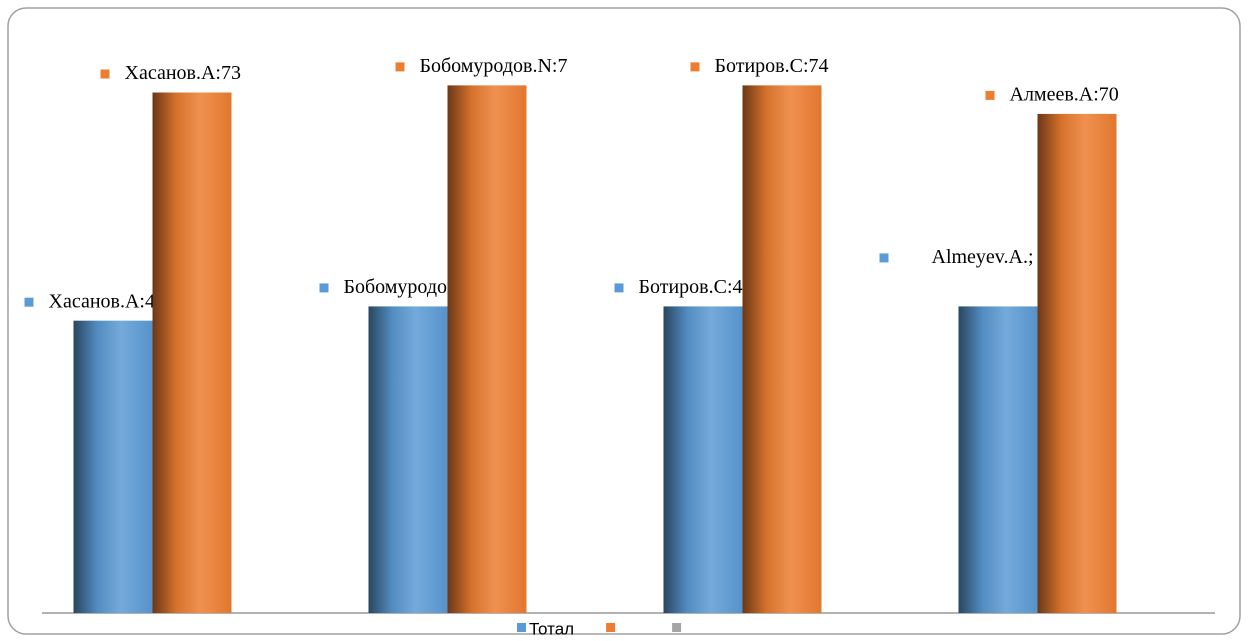 This screenshot has width=1248, height=641. What do you see at coordinates (494, 66) in the screenshot?
I see `data-label: Бобомуродов.N:7` at bounding box center [494, 66].